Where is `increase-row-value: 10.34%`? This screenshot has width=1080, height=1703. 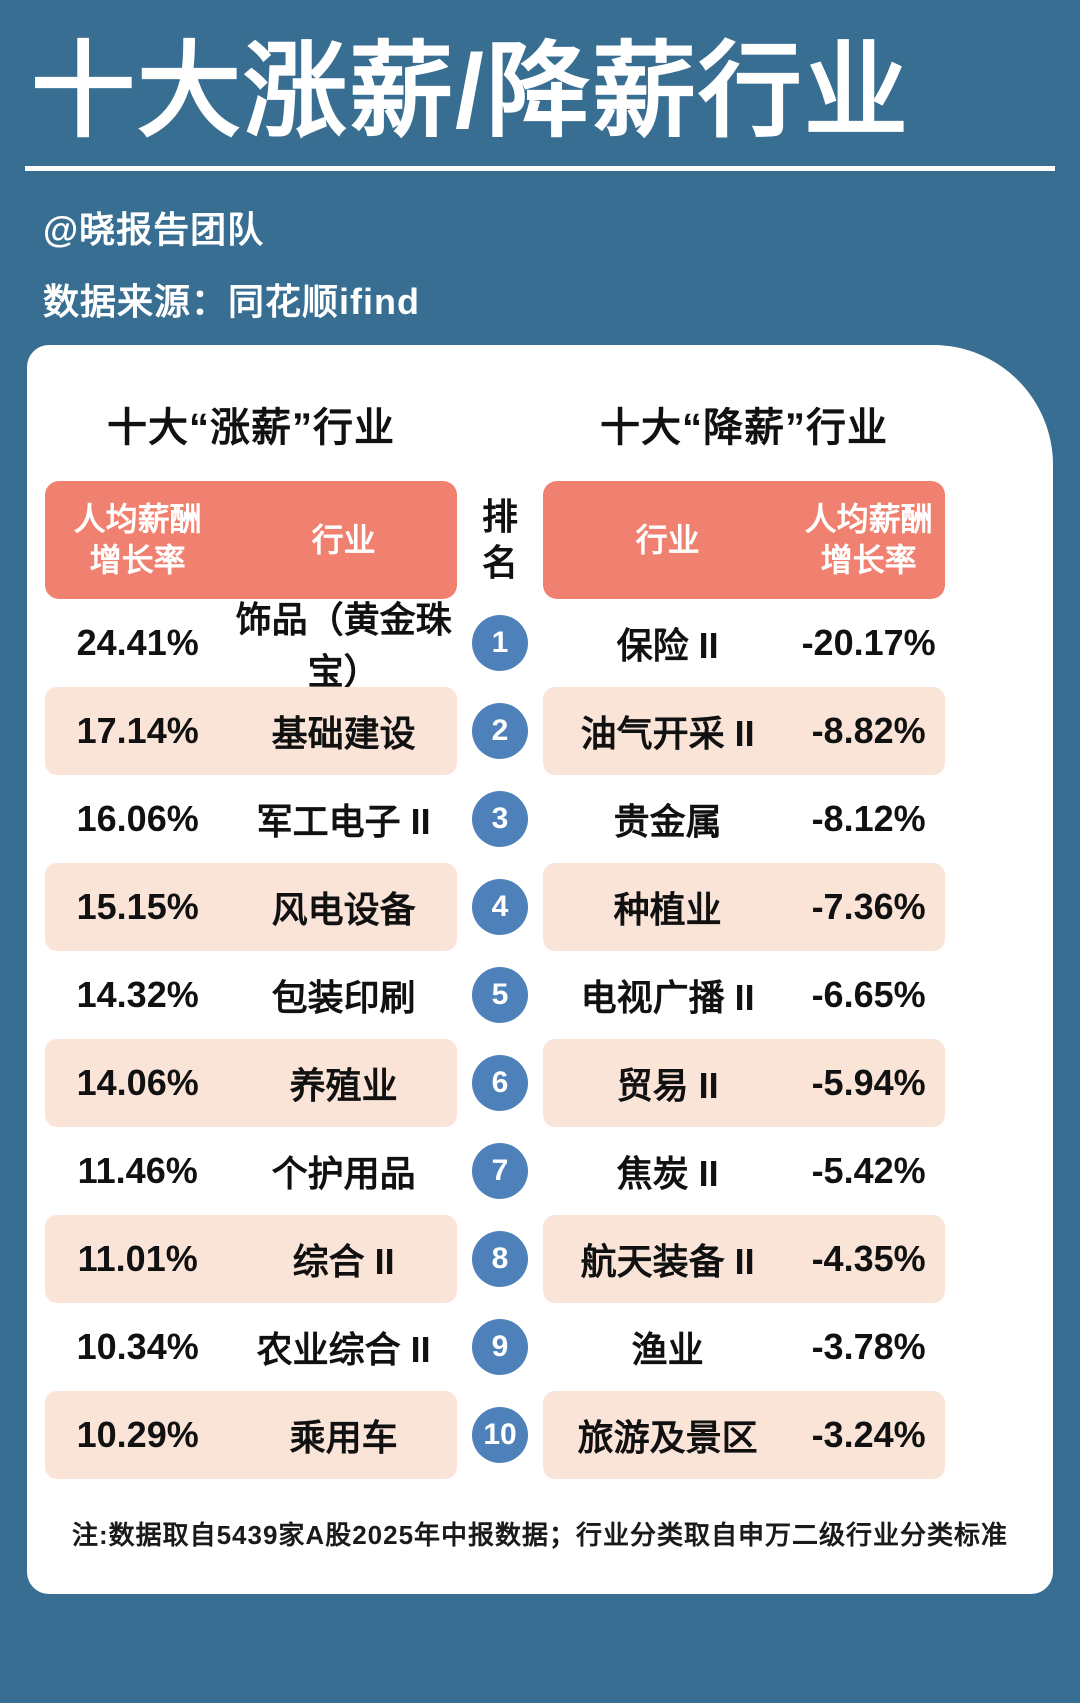
increase-row-value: 10.34% is located at coordinates (137, 1347).